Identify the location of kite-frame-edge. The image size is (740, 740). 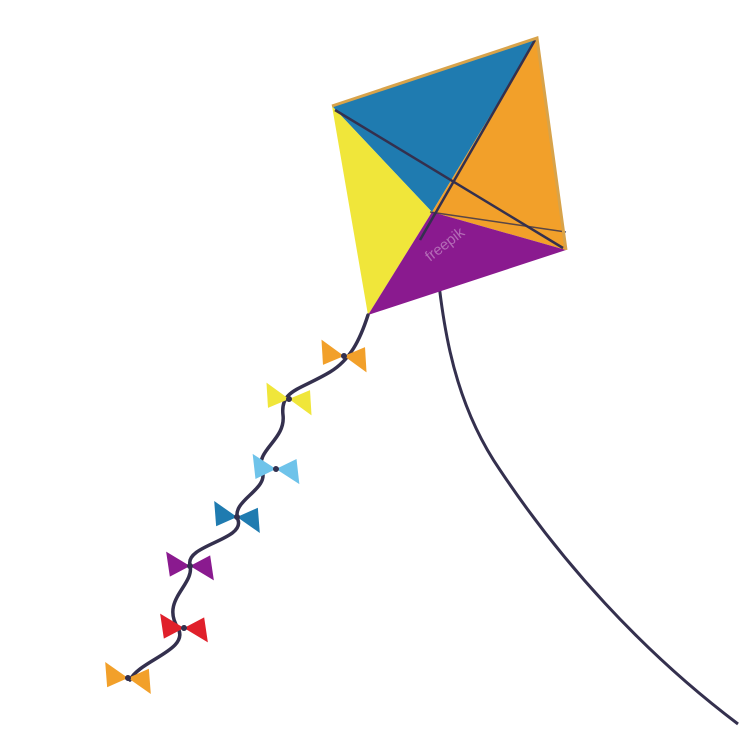
(449, 143).